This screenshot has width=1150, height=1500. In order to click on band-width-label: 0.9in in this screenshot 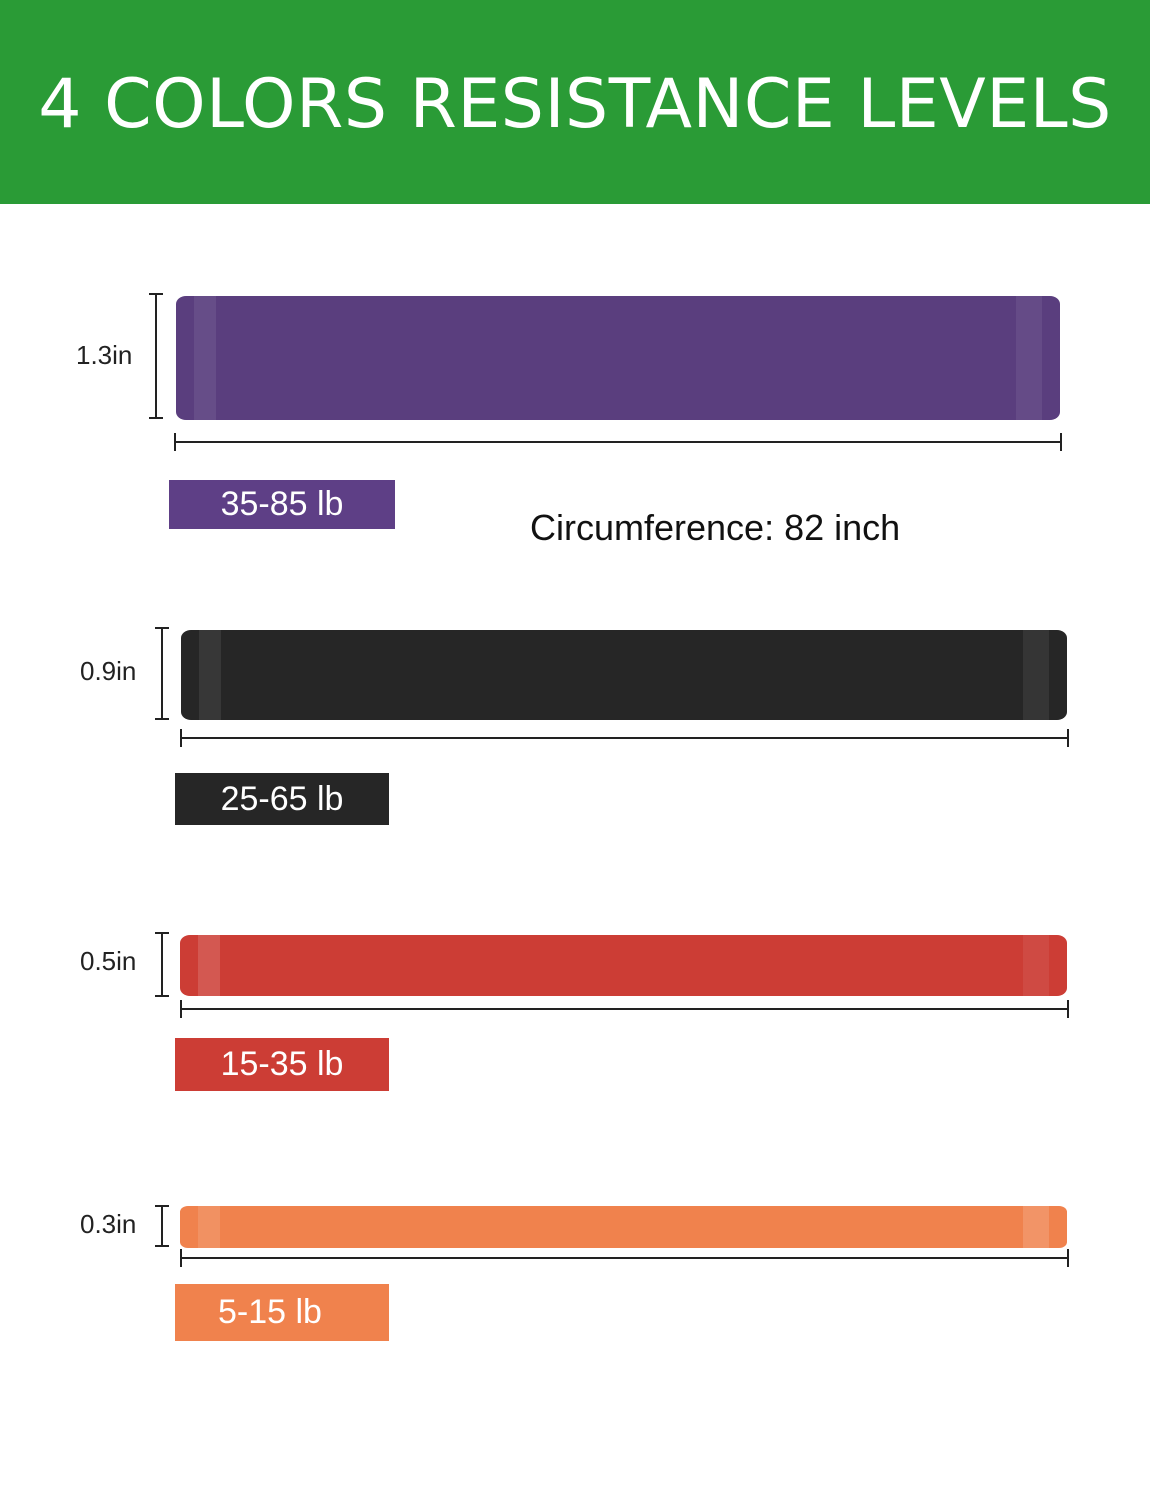, I will do `click(108, 671)`.